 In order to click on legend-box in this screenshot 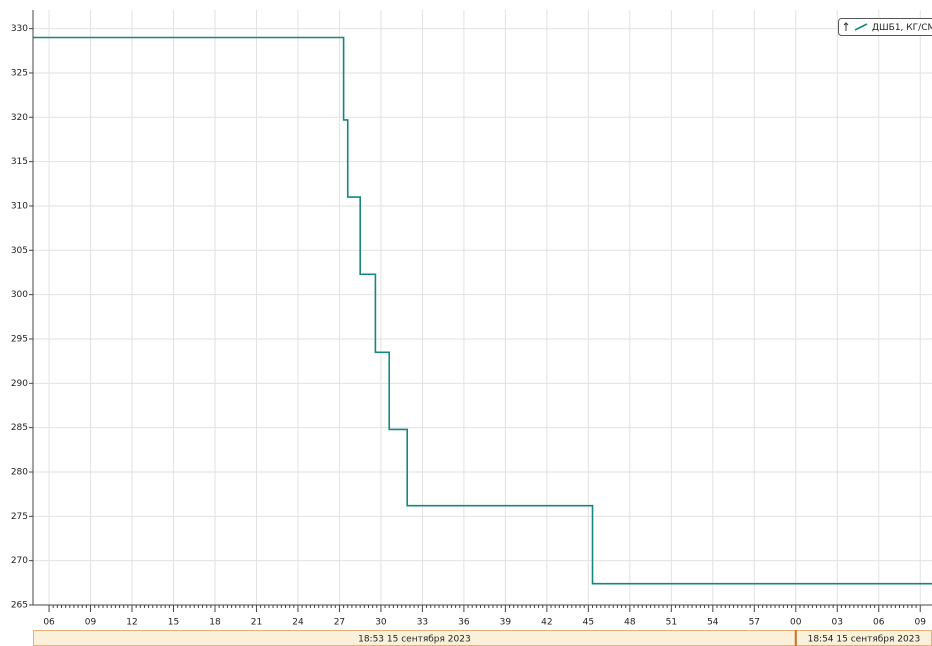, I will do `click(885, 27)`.